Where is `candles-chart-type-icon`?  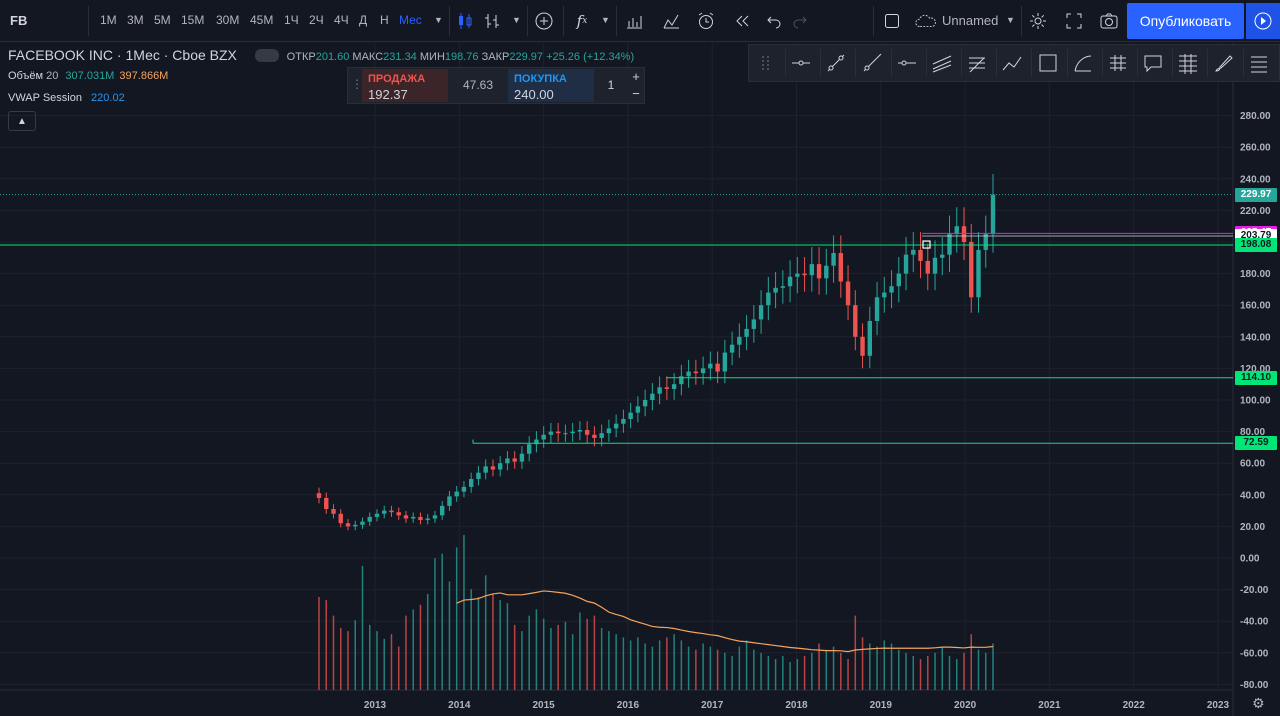
candles-chart-type-icon is located at coordinates (465, 21).